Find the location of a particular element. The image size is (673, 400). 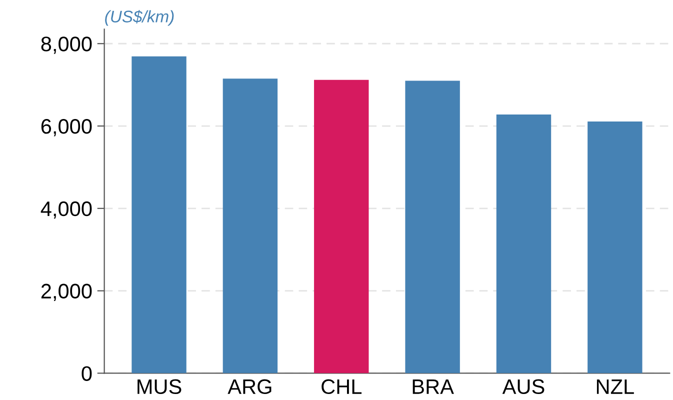

y-tick-label: 8,000 is located at coordinates (66, 45).